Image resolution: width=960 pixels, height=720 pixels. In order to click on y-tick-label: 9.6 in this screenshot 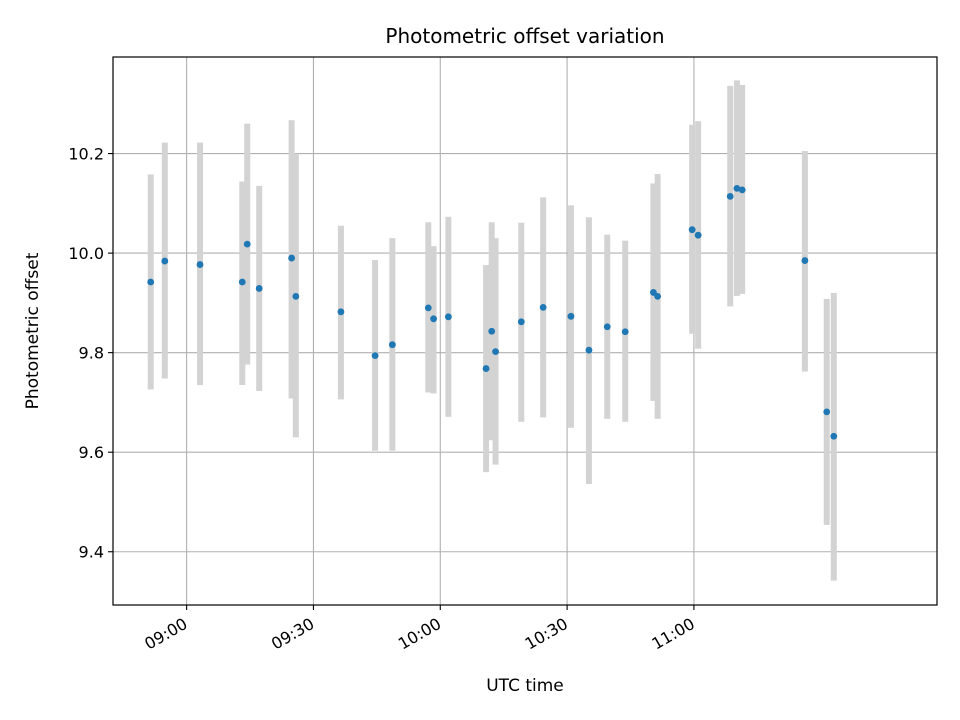, I will do `click(91, 452)`.